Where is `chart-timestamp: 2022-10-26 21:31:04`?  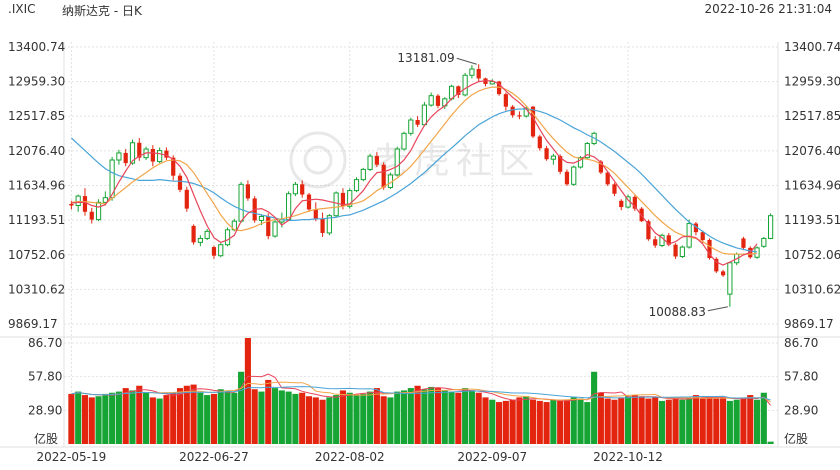 chart-timestamp: 2022-10-26 21:31:04 is located at coordinates (768, 9).